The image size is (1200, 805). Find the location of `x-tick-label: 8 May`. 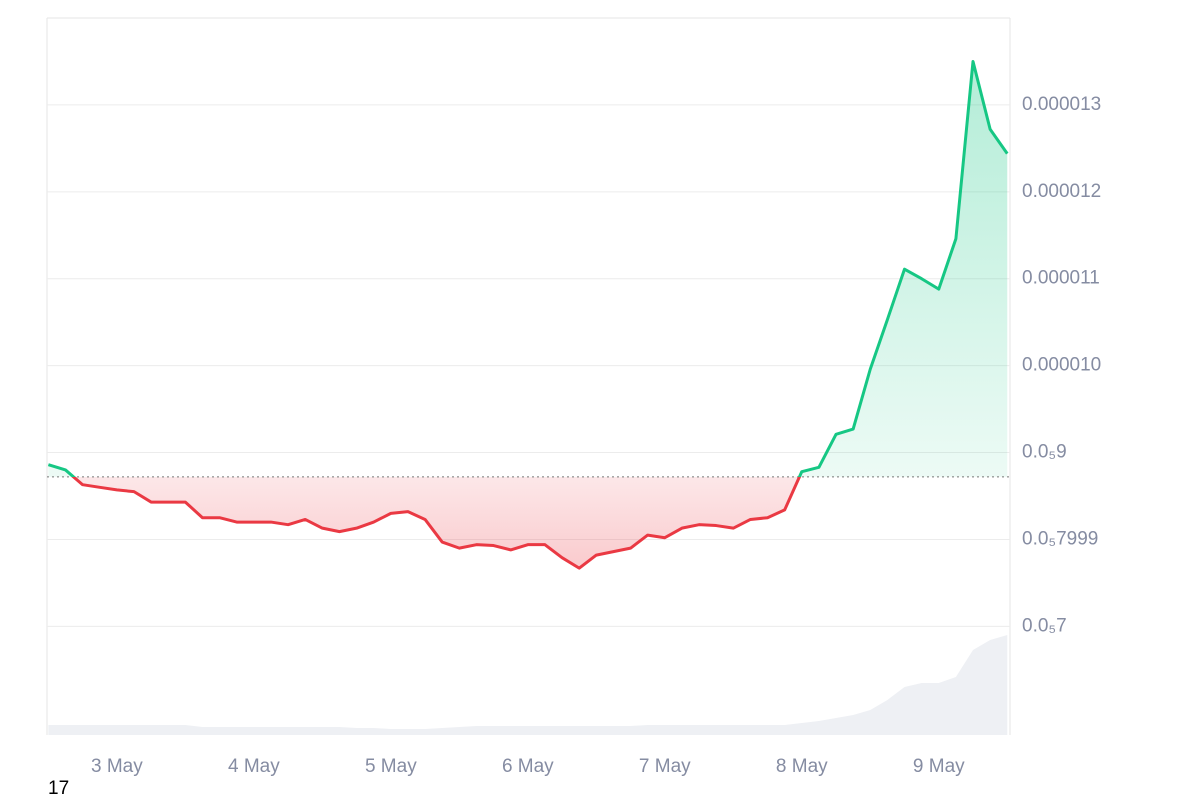

x-tick-label: 8 May is located at coordinates (802, 766).